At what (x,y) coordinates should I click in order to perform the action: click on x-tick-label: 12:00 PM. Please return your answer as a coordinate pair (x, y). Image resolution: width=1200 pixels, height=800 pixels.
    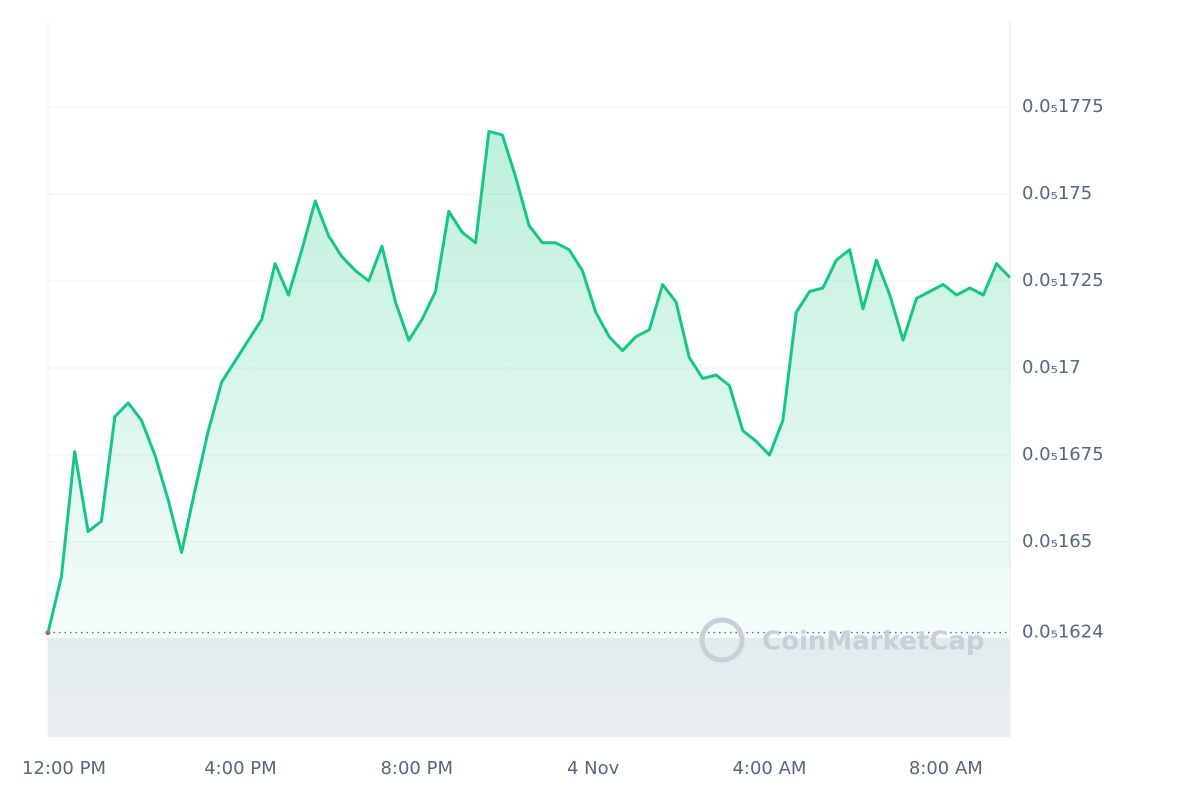
    Looking at the image, I should click on (64, 768).